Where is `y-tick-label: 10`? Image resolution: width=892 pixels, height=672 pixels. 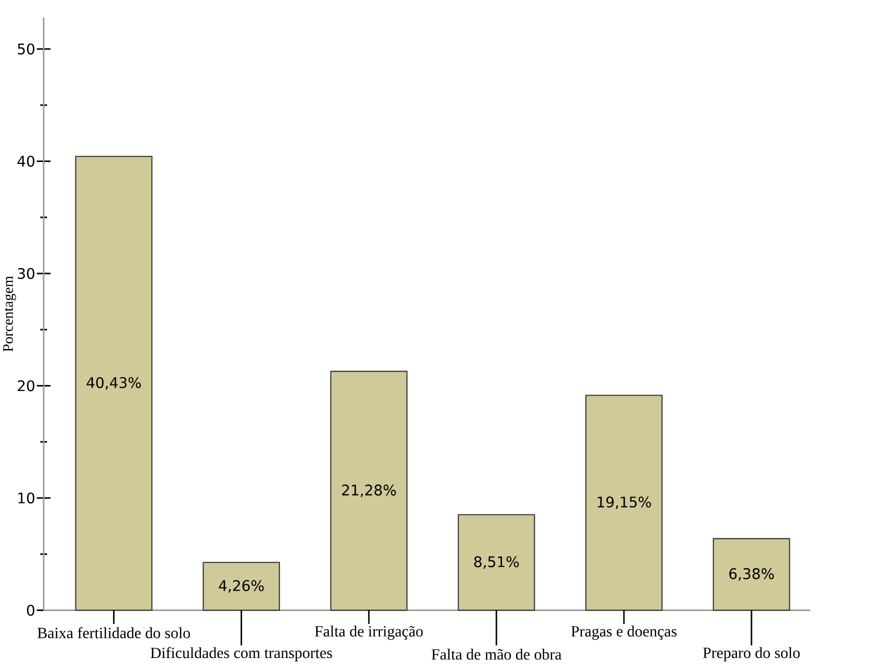 y-tick-label: 10 is located at coordinates (26, 498).